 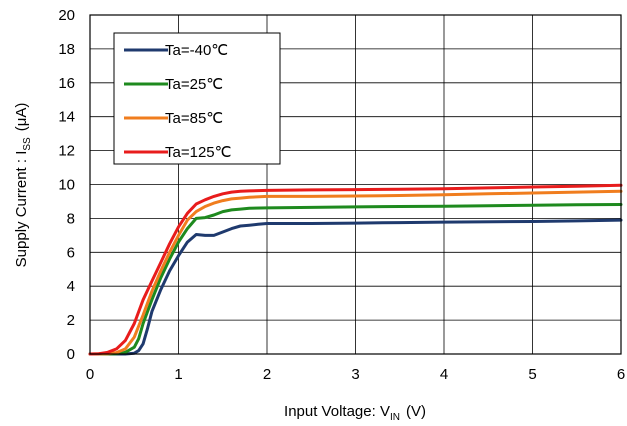 I want to click on x-axis-title: Input Voltage: VIN (V), so click(x=355, y=413).